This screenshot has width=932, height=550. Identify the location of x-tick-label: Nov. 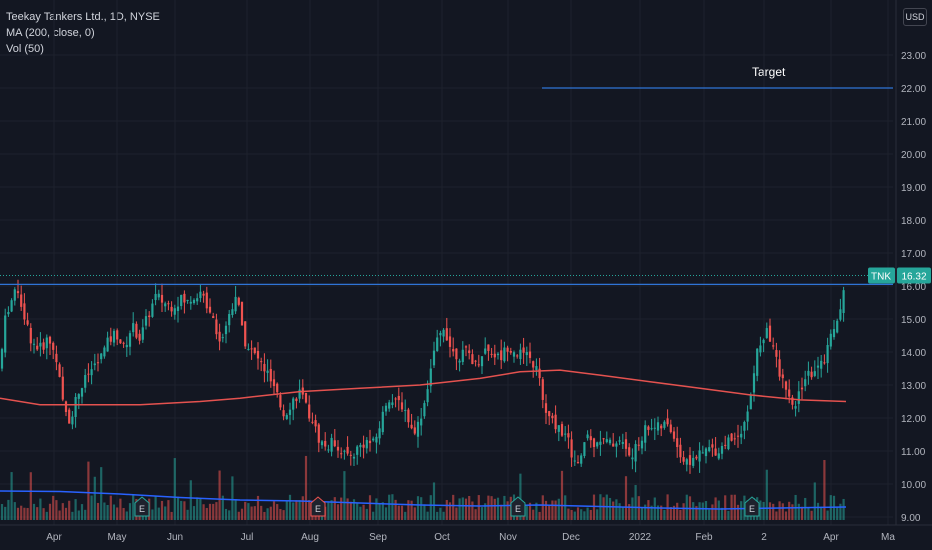
(508, 537).